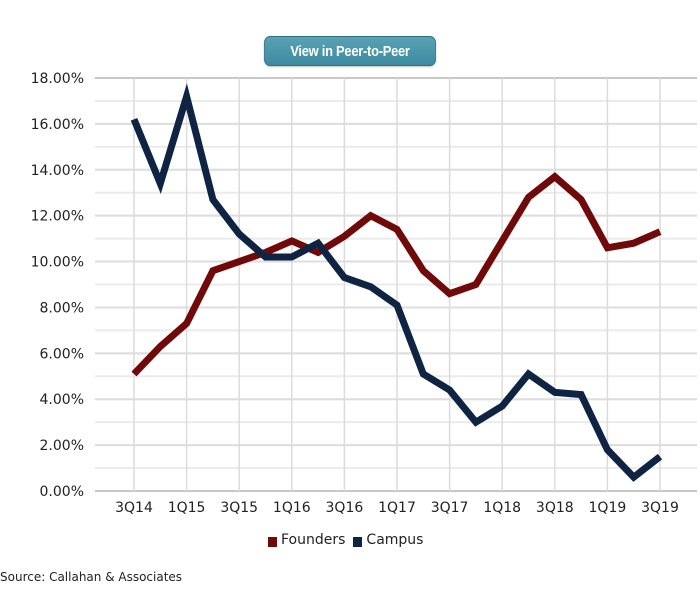  I want to click on x-tick-label: 3Q14, so click(134, 508).